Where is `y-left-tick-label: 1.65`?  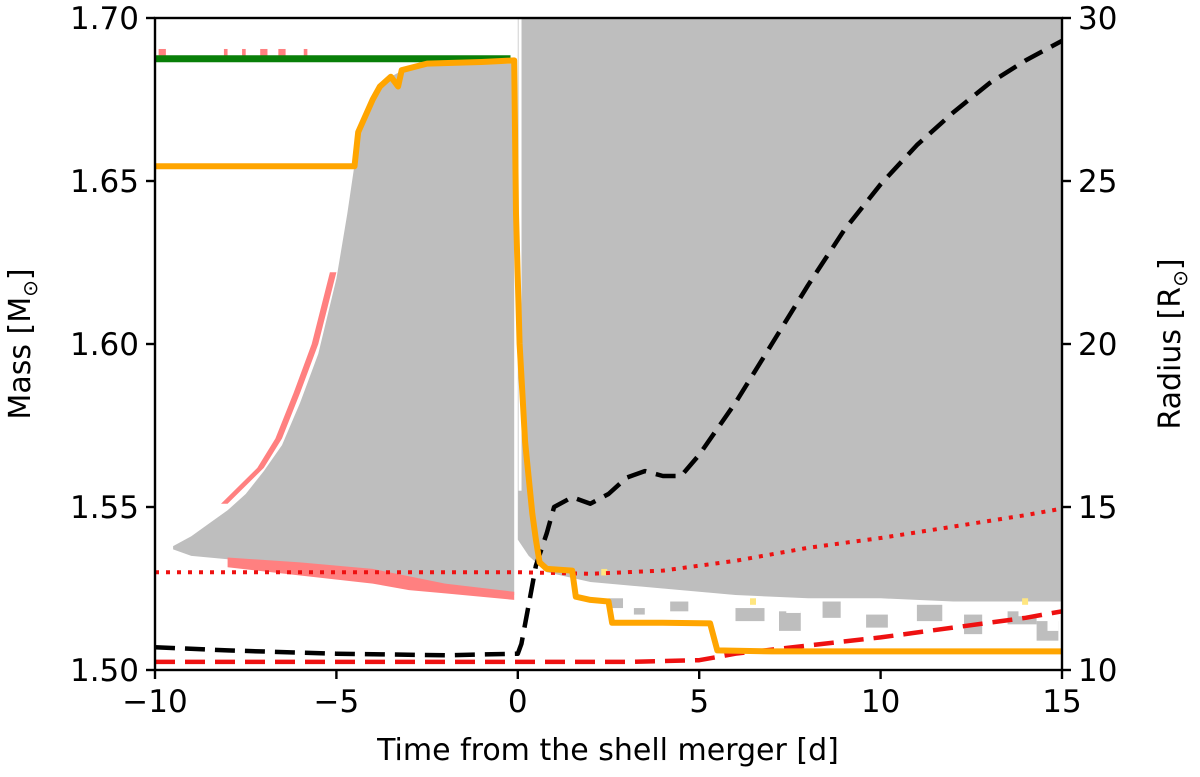
y-left-tick-label: 1.65 is located at coordinates (104, 182).